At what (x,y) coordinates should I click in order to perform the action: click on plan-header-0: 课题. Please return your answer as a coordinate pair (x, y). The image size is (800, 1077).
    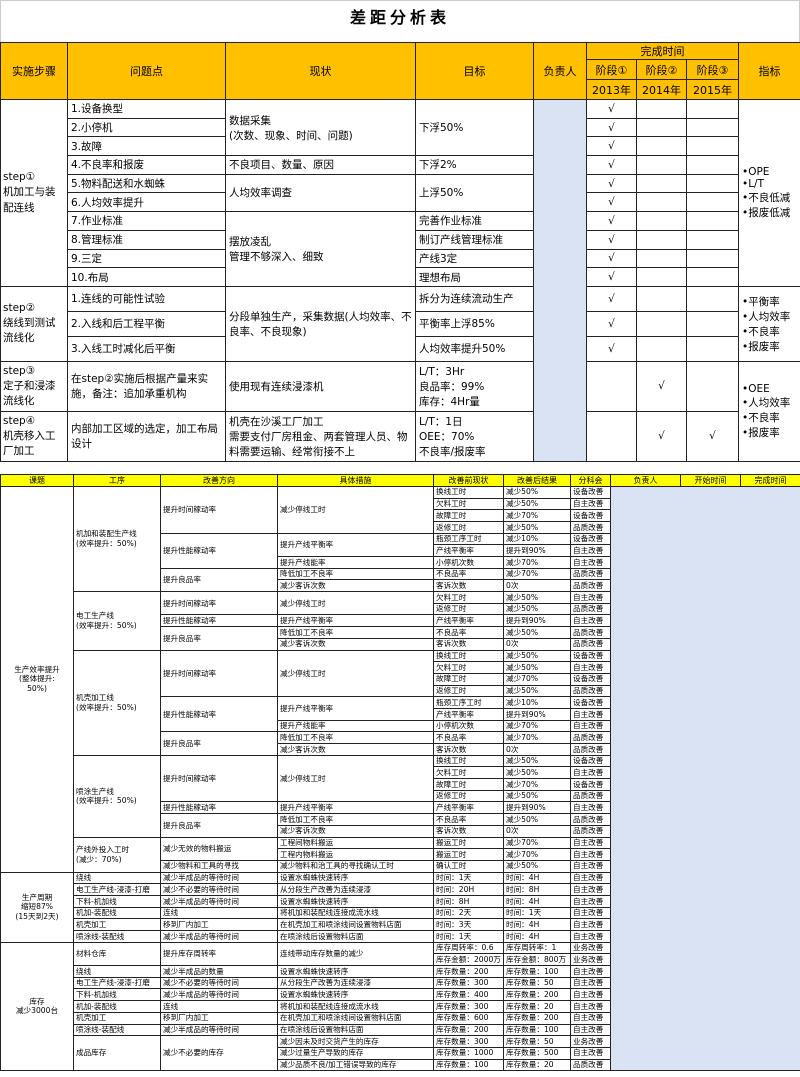
    Looking at the image, I should click on (37, 480).